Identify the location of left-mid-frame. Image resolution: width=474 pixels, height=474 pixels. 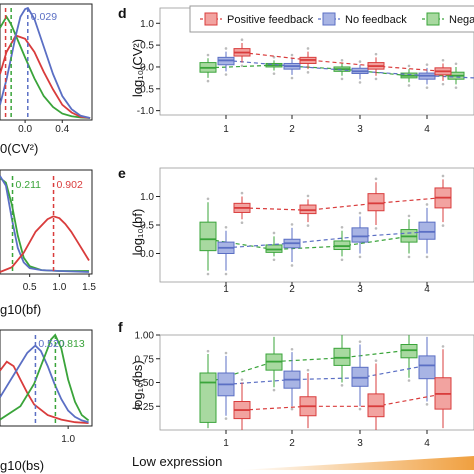
(46, 222).